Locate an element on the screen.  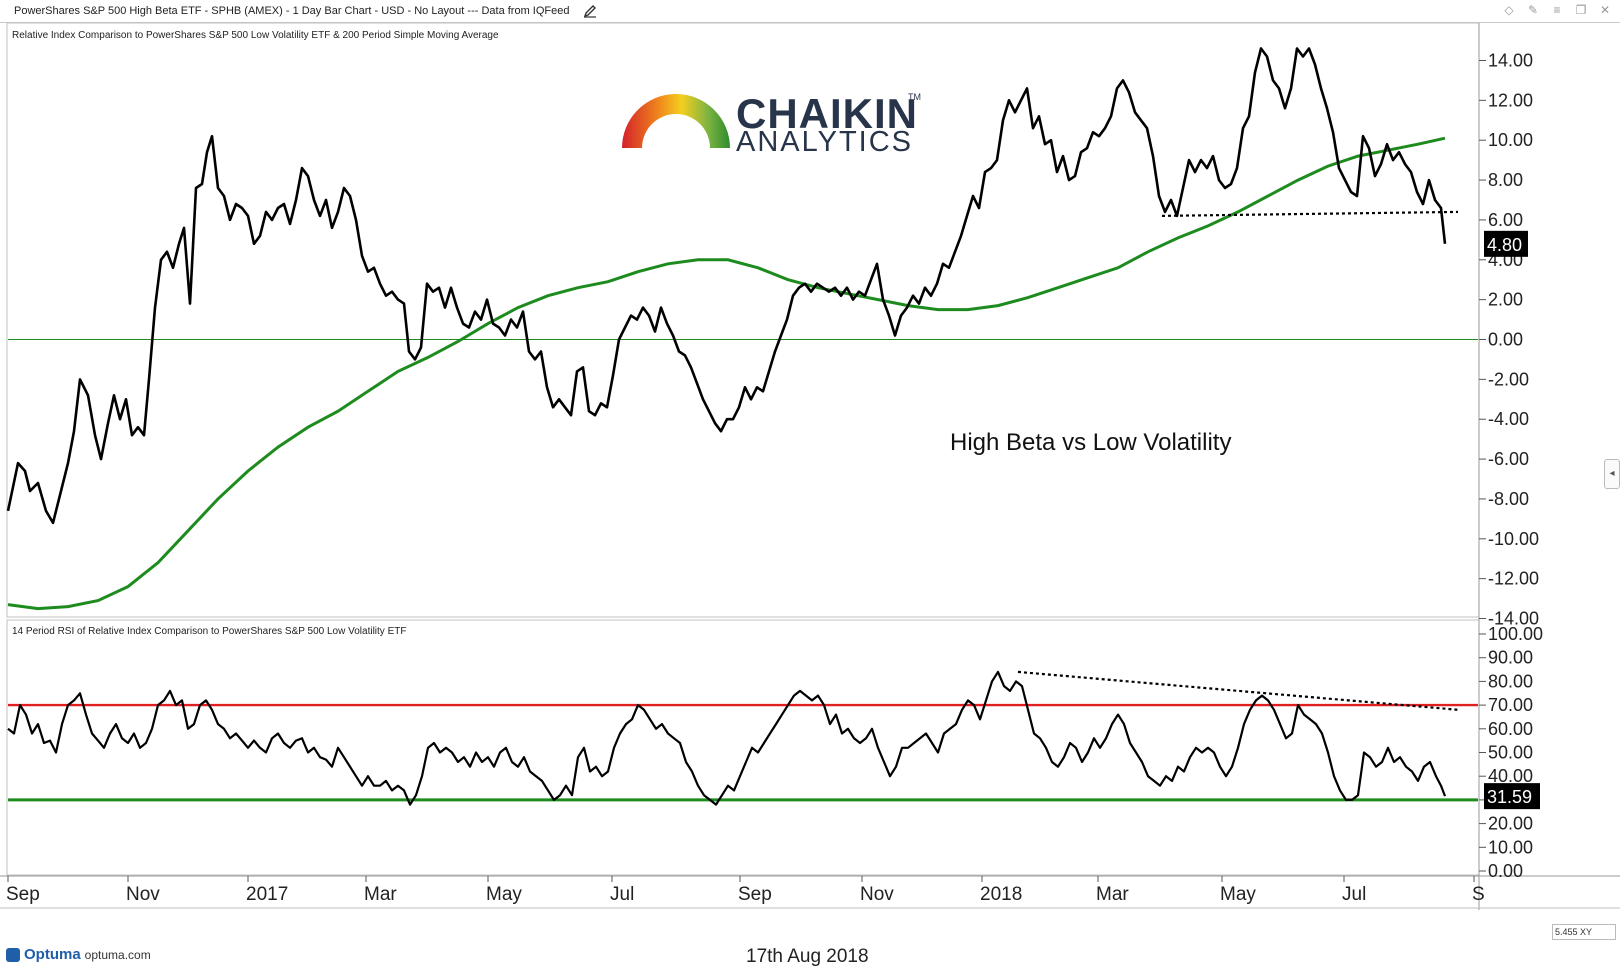
optuma-logo-icon is located at coordinates (13, 954).